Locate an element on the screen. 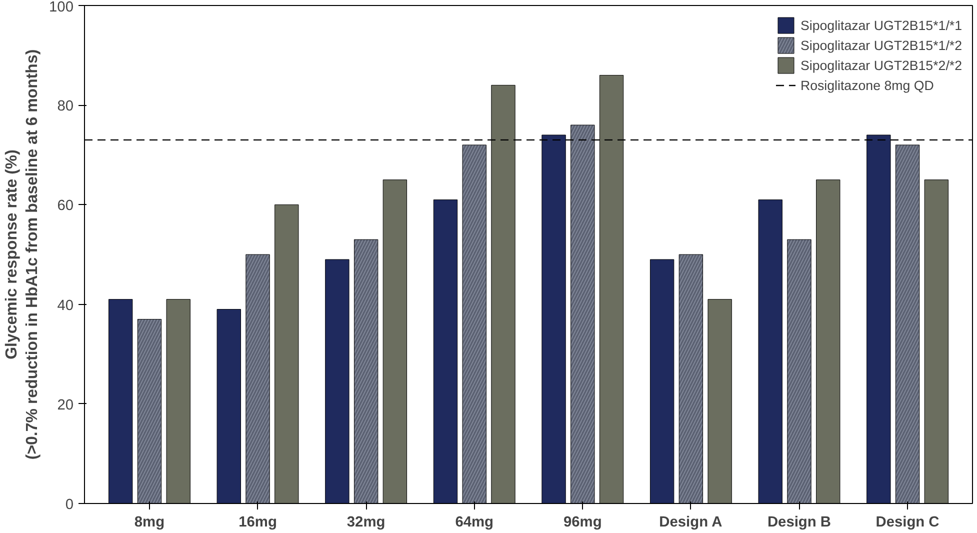  x-tick-label: Design A is located at coordinates (691, 522).